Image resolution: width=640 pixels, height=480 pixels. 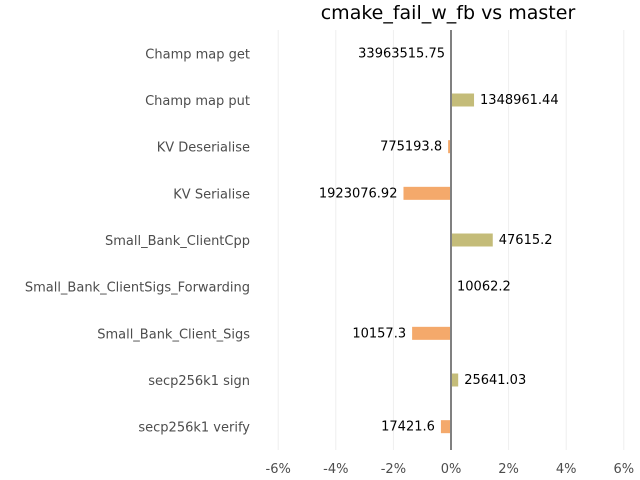 I want to click on x-tick-label: 0%, so click(x=451, y=469).